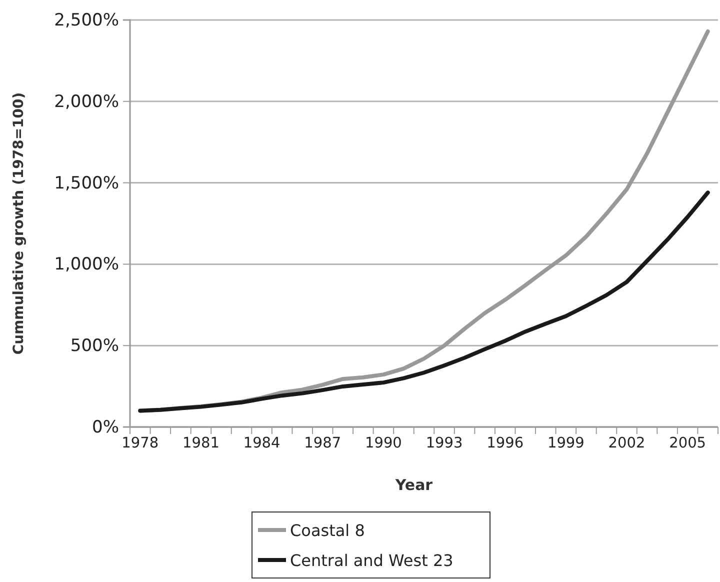 This screenshot has height=582, width=720. Describe the element at coordinates (565, 443) in the screenshot. I see `x-tick-label: 1999` at that location.